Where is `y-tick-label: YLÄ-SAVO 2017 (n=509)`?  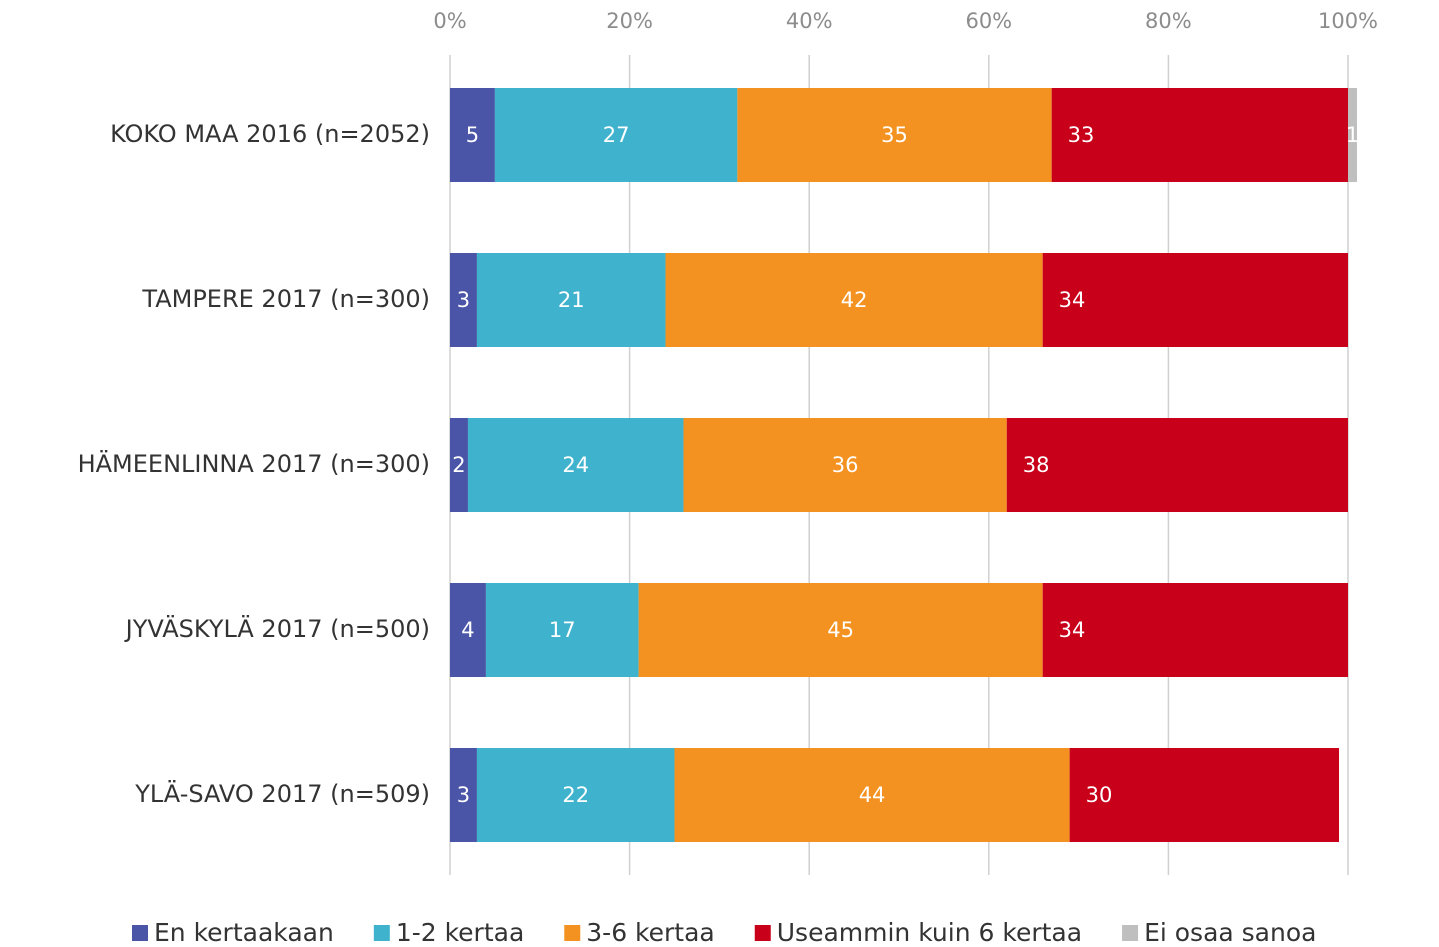
y-tick-label: YLÄ-SAVO 2017 (n=509) is located at coordinates (282, 793).